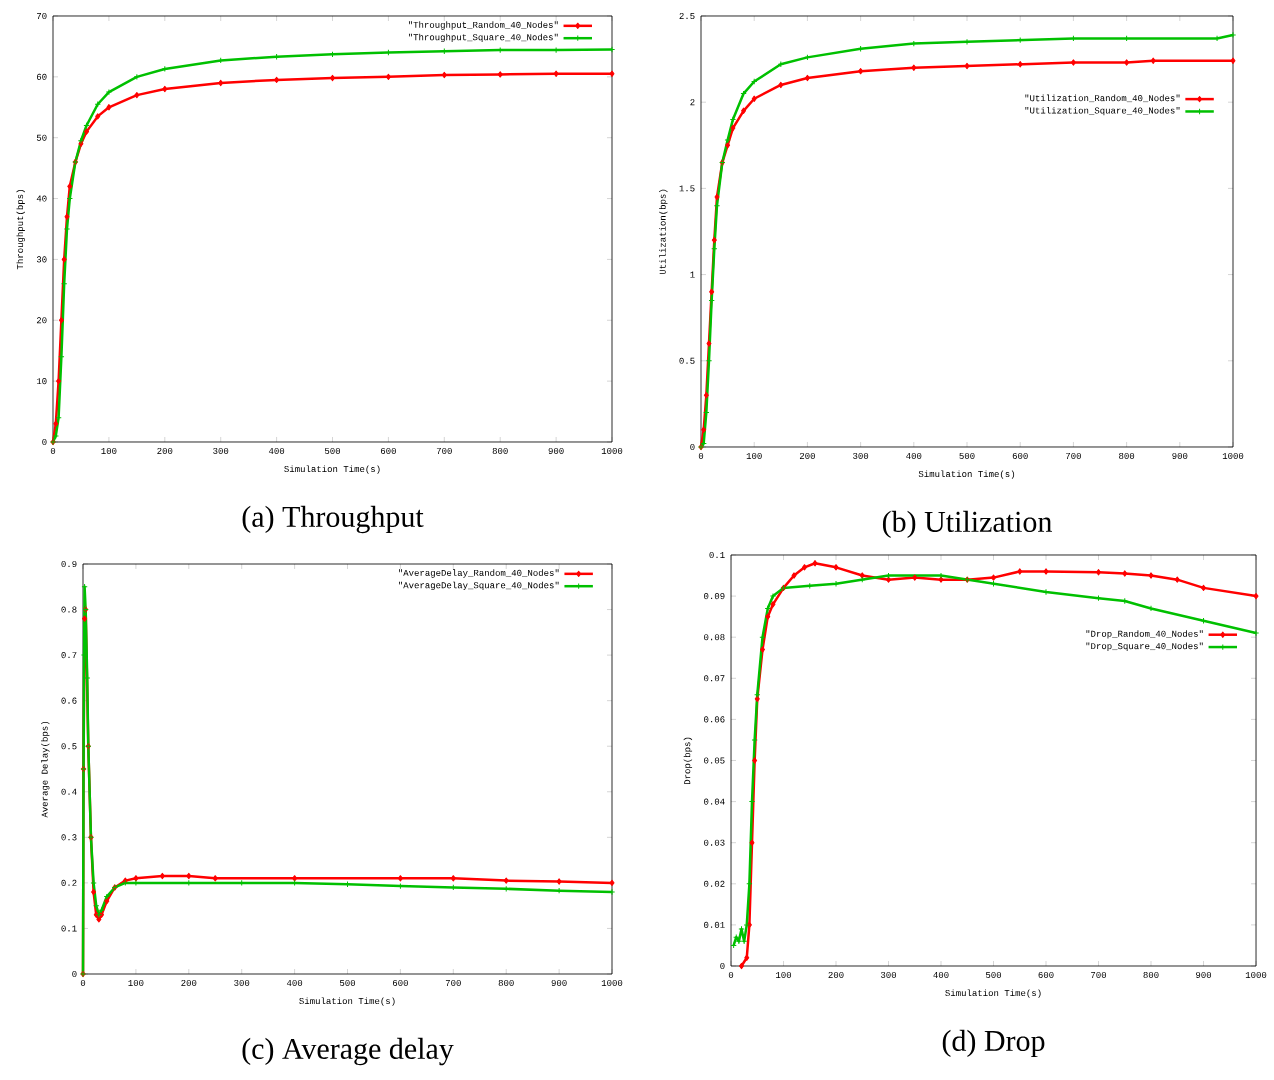 This screenshot has width=1274, height=1080. Describe the element at coordinates (69, 837) in the screenshot. I see `y-tick-label: 0.3` at that location.